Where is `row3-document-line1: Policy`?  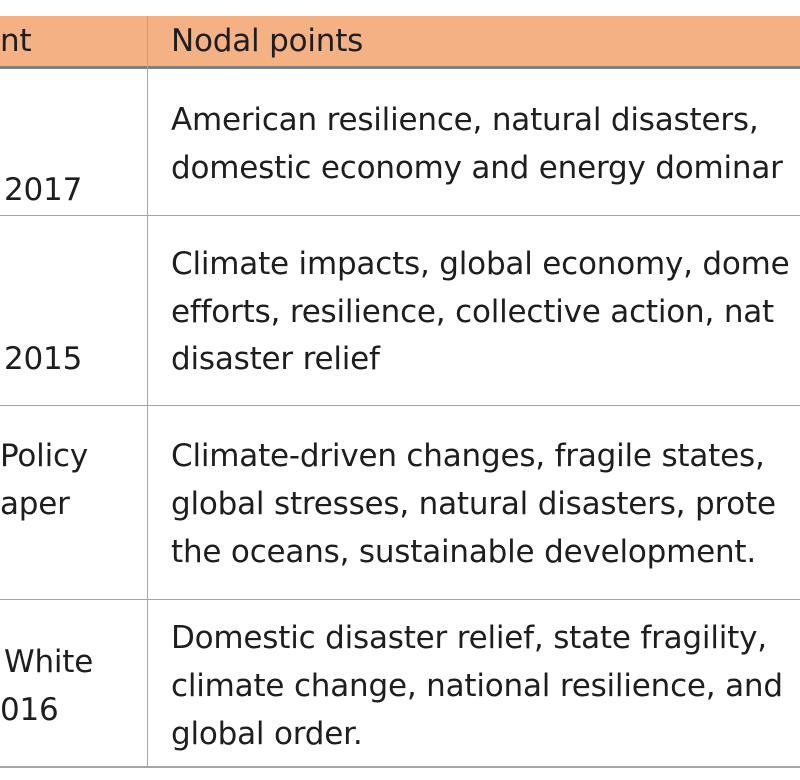 row3-document-line1: Policy is located at coordinates (44, 456).